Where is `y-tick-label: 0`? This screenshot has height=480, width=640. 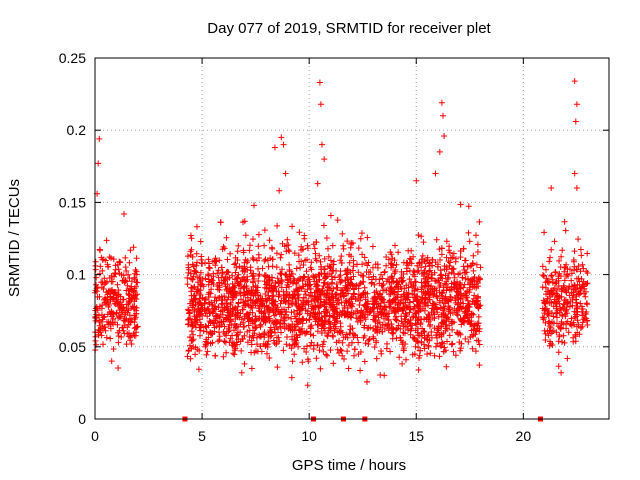
y-tick-label: 0 is located at coordinates (82, 419).